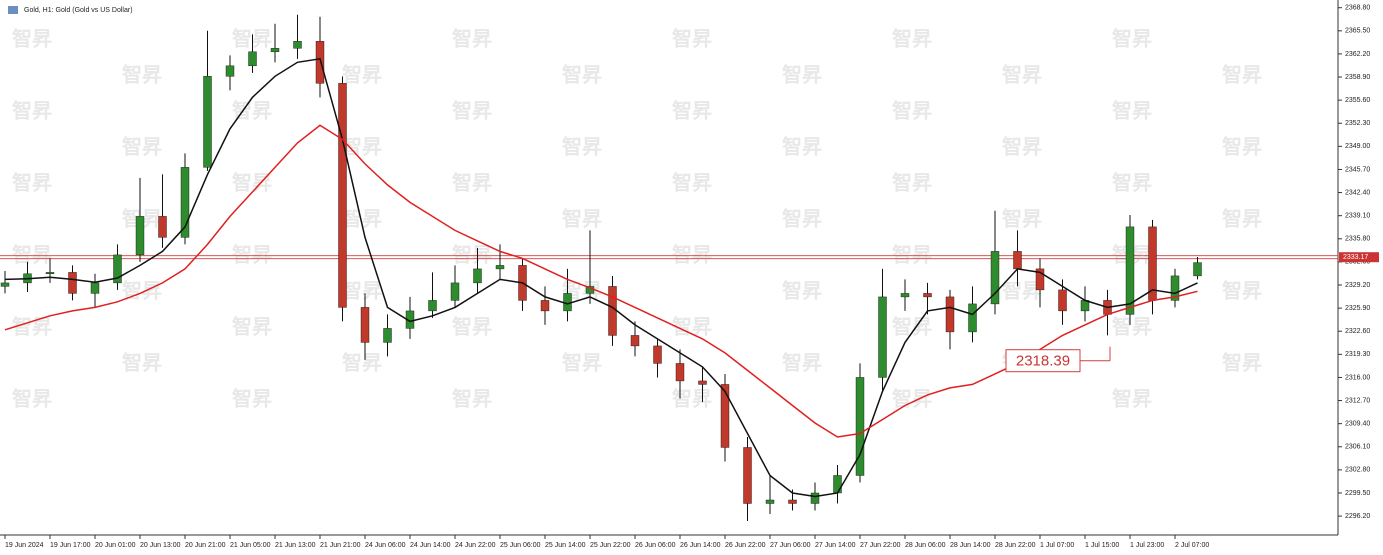 This screenshot has height=555, width=1383. Describe the element at coordinates (1357, 8) in the screenshot. I see `y-tick-label: 2368.80` at that location.